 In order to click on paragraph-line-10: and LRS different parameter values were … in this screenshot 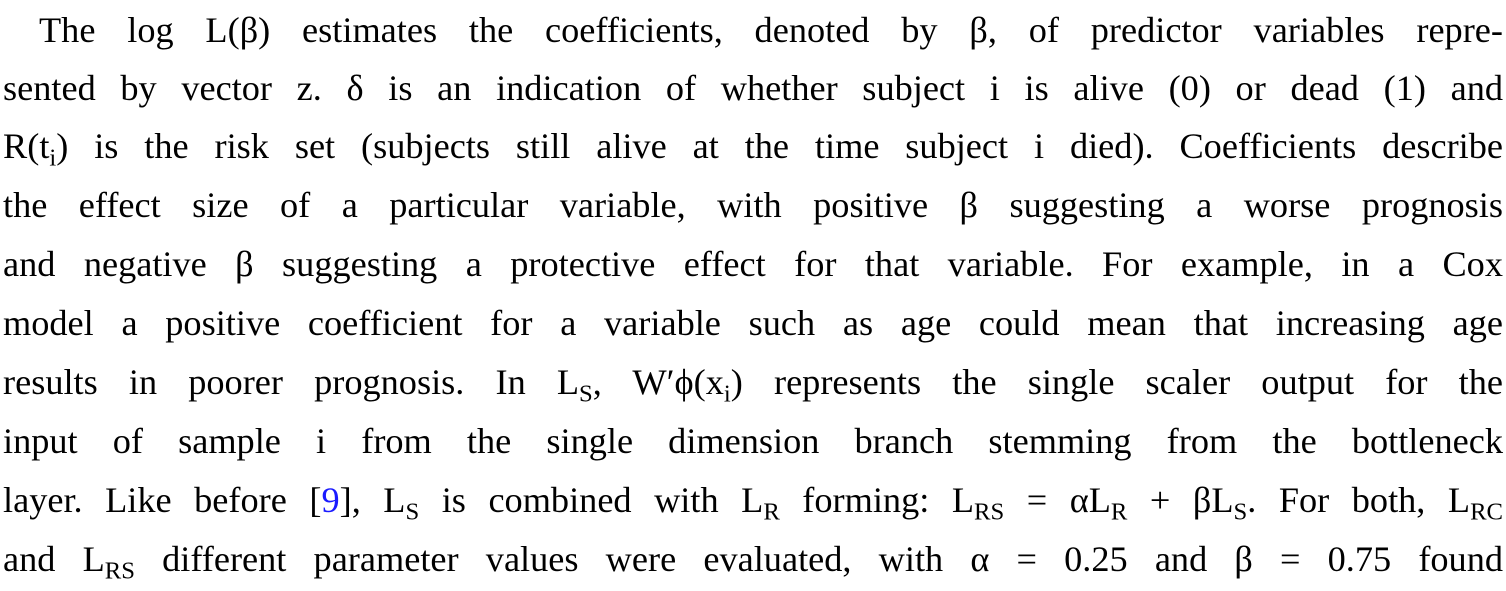, I will do `click(753, 562)`.